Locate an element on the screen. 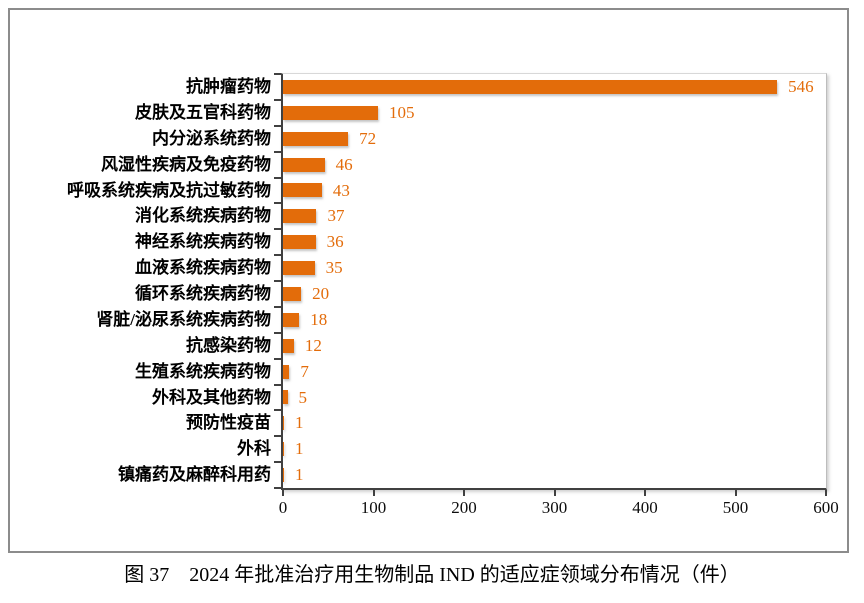  category-label: 神经系统疾病药物 is located at coordinates (203, 242).